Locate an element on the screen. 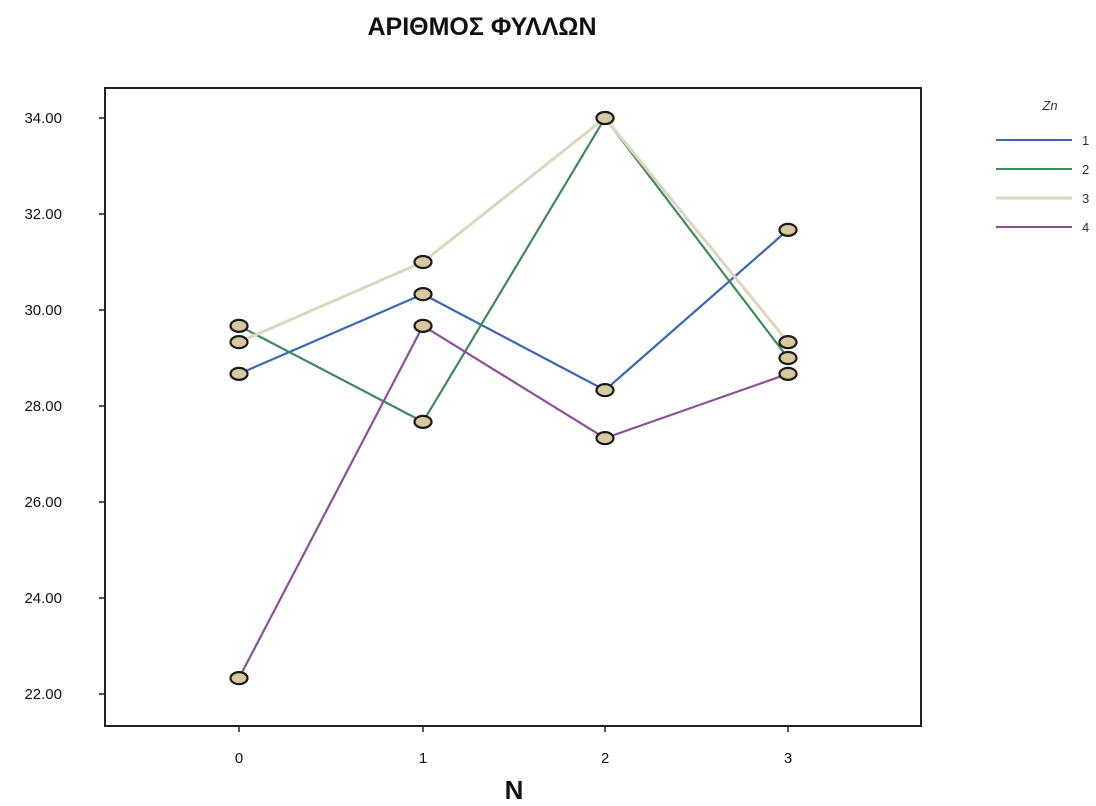  x-tick-label: 3 is located at coordinates (788, 758).